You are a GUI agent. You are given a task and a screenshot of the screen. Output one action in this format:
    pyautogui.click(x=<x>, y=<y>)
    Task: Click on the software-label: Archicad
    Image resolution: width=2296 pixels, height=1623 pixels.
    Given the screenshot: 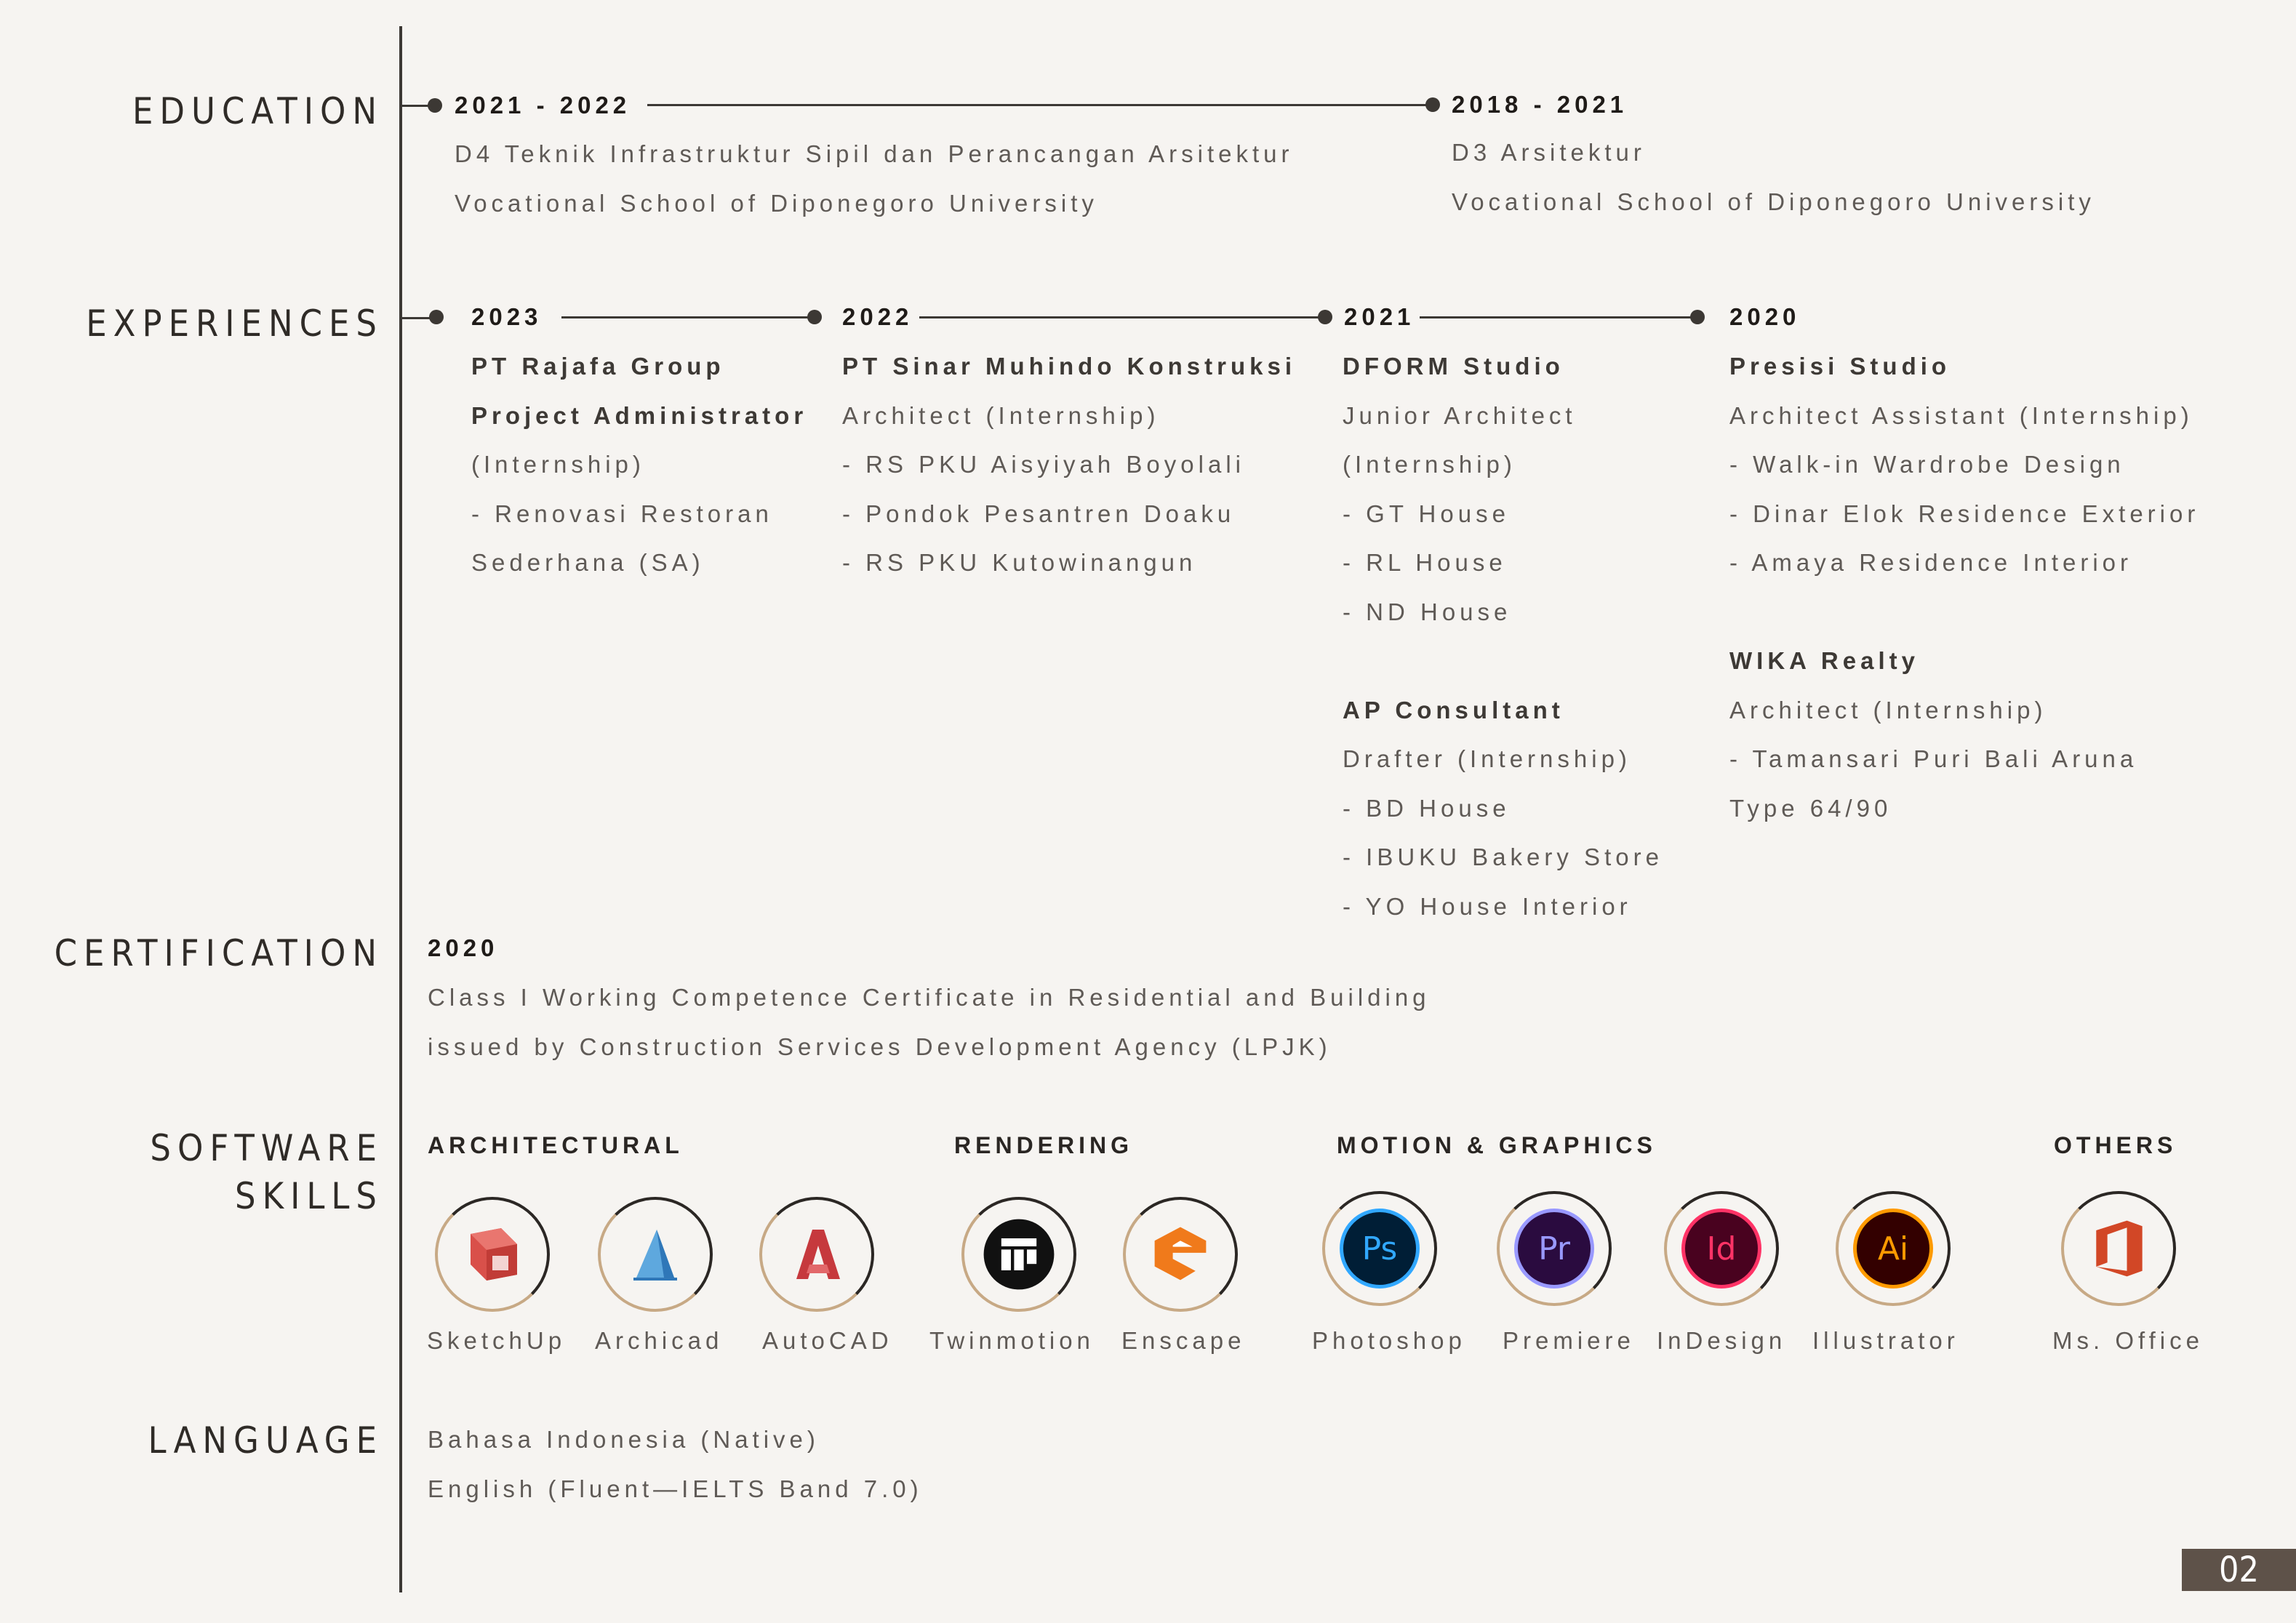 What is the action you would take?
    pyautogui.click(x=659, y=1340)
    